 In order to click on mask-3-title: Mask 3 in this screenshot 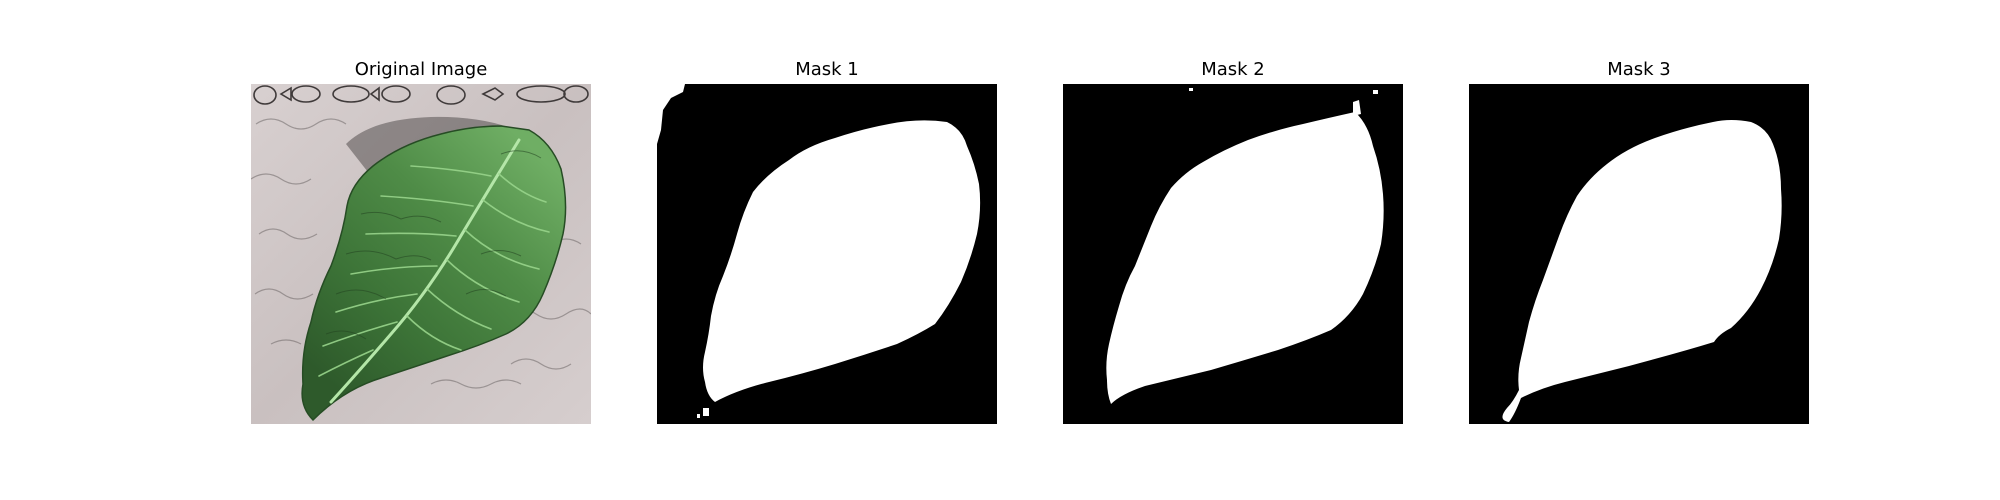, I will do `click(1639, 70)`.